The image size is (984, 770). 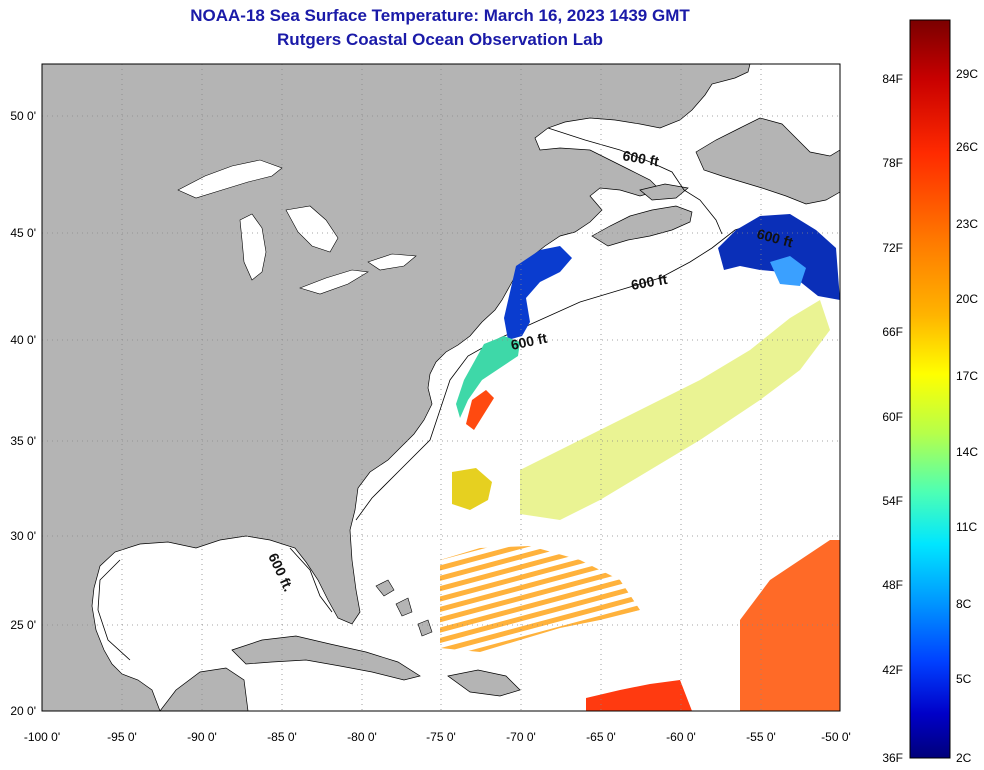 I want to click on sst-south-red, so click(x=639, y=695).